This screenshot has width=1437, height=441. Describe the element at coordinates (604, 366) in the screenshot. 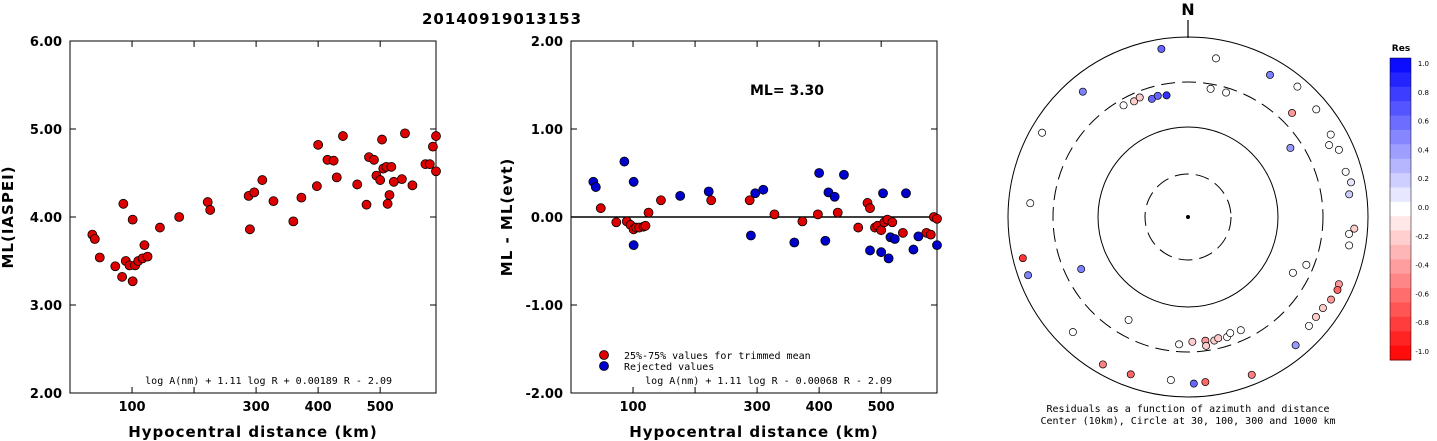

I see `legend-marker-blue` at that location.